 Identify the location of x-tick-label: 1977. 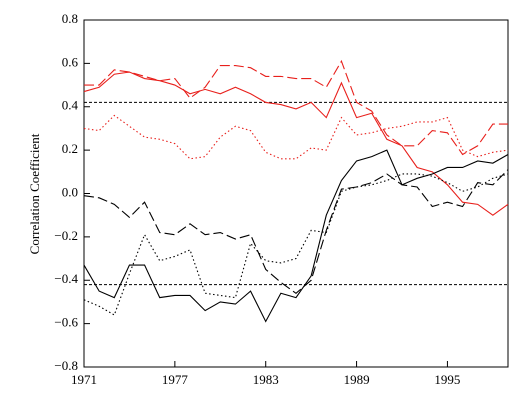
(175, 379).